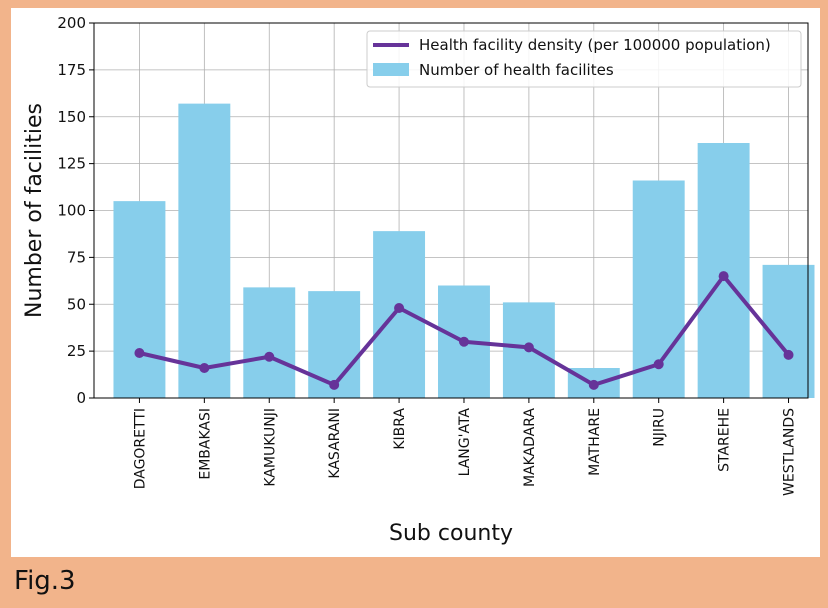 This screenshot has height=608, width=828. What do you see at coordinates (76, 257) in the screenshot?
I see `y-tick-label: 75` at bounding box center [76, 257].